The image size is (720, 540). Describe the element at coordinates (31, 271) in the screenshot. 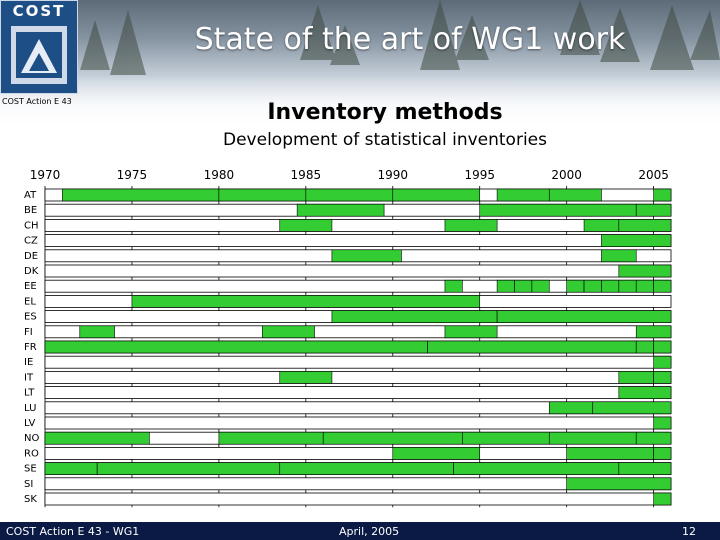

I see `row-label: DK` at that location.